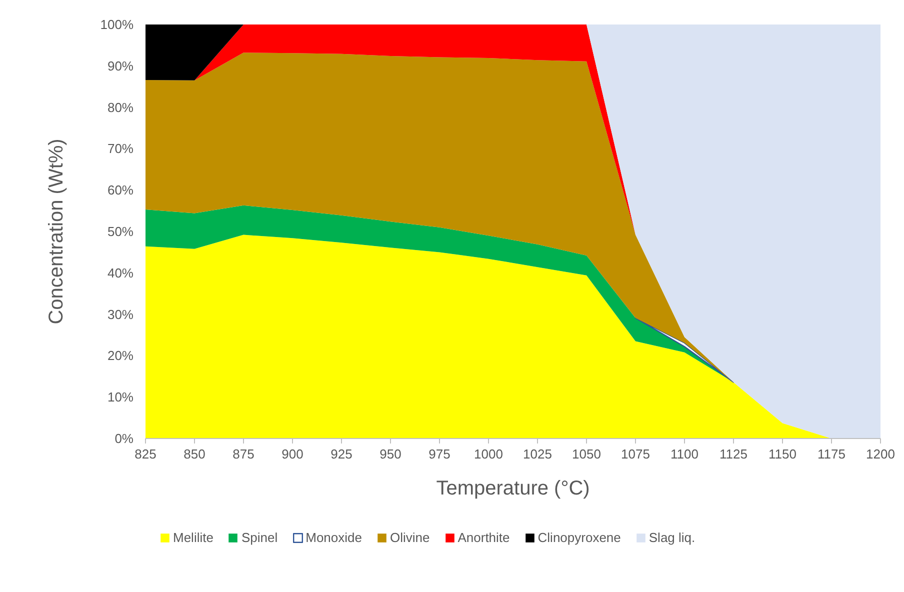 This screenshot has width=904, height=592. I want to click on y-tick-label: 30%, so click(120, 314).